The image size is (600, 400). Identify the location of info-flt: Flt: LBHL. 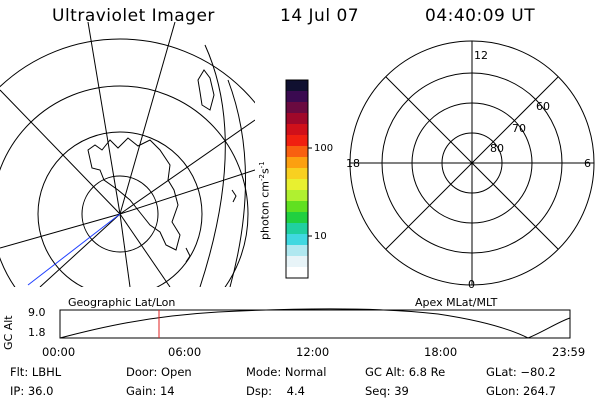
(36, 372).